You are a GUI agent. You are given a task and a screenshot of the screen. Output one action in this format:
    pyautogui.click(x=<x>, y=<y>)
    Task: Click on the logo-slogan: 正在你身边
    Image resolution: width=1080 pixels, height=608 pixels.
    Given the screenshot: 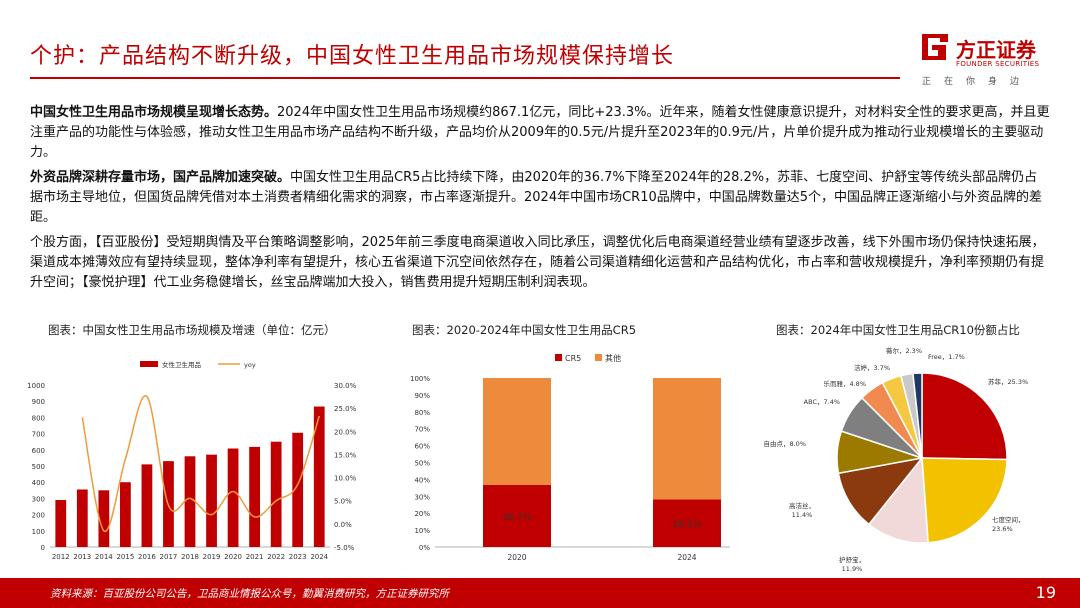 What is the action you would take?
    pyautogui.click(x=977, y=82)
    